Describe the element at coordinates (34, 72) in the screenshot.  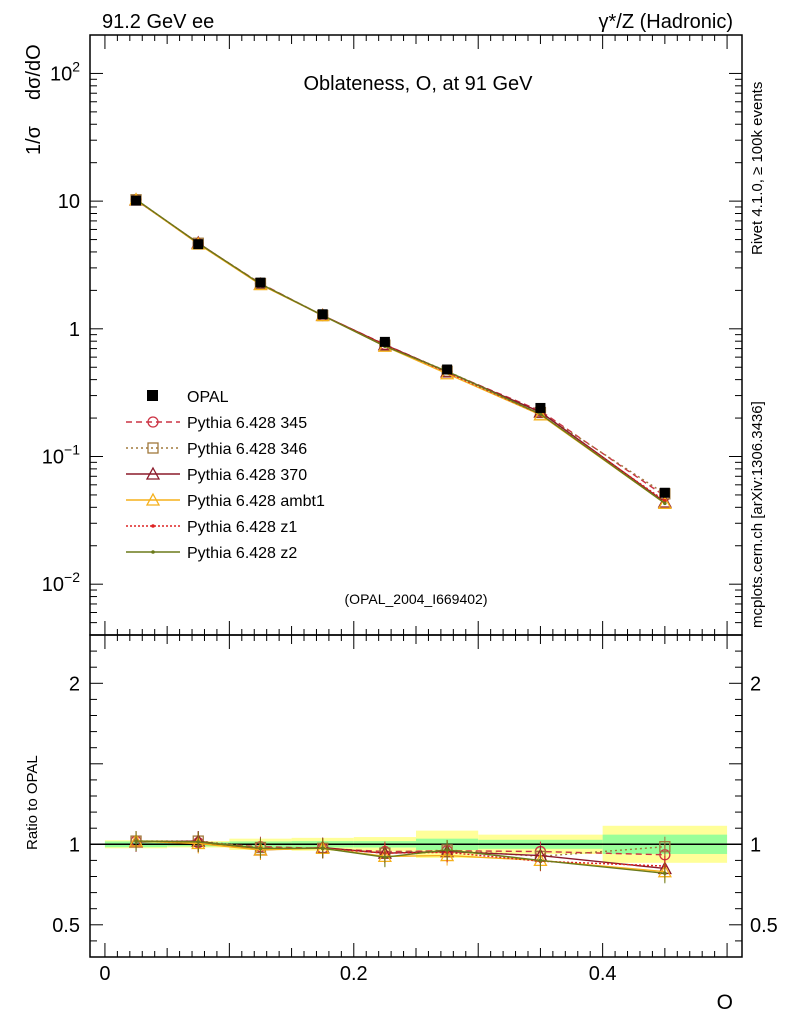
I see `y-axis-label-2: dσ/dO` at that location.